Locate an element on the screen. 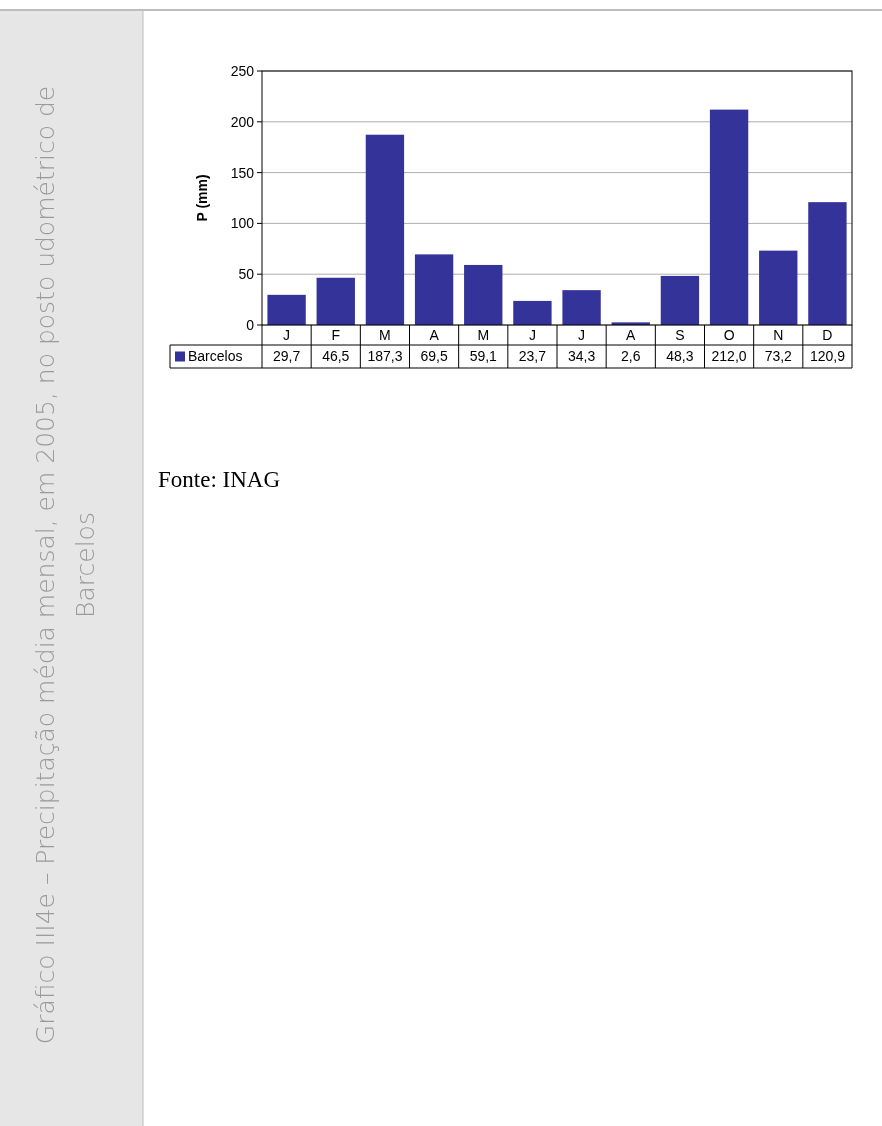 This screenshot has width=882, height=1126. source-note: Fonte: INAG is located at coordinates (219, 479).